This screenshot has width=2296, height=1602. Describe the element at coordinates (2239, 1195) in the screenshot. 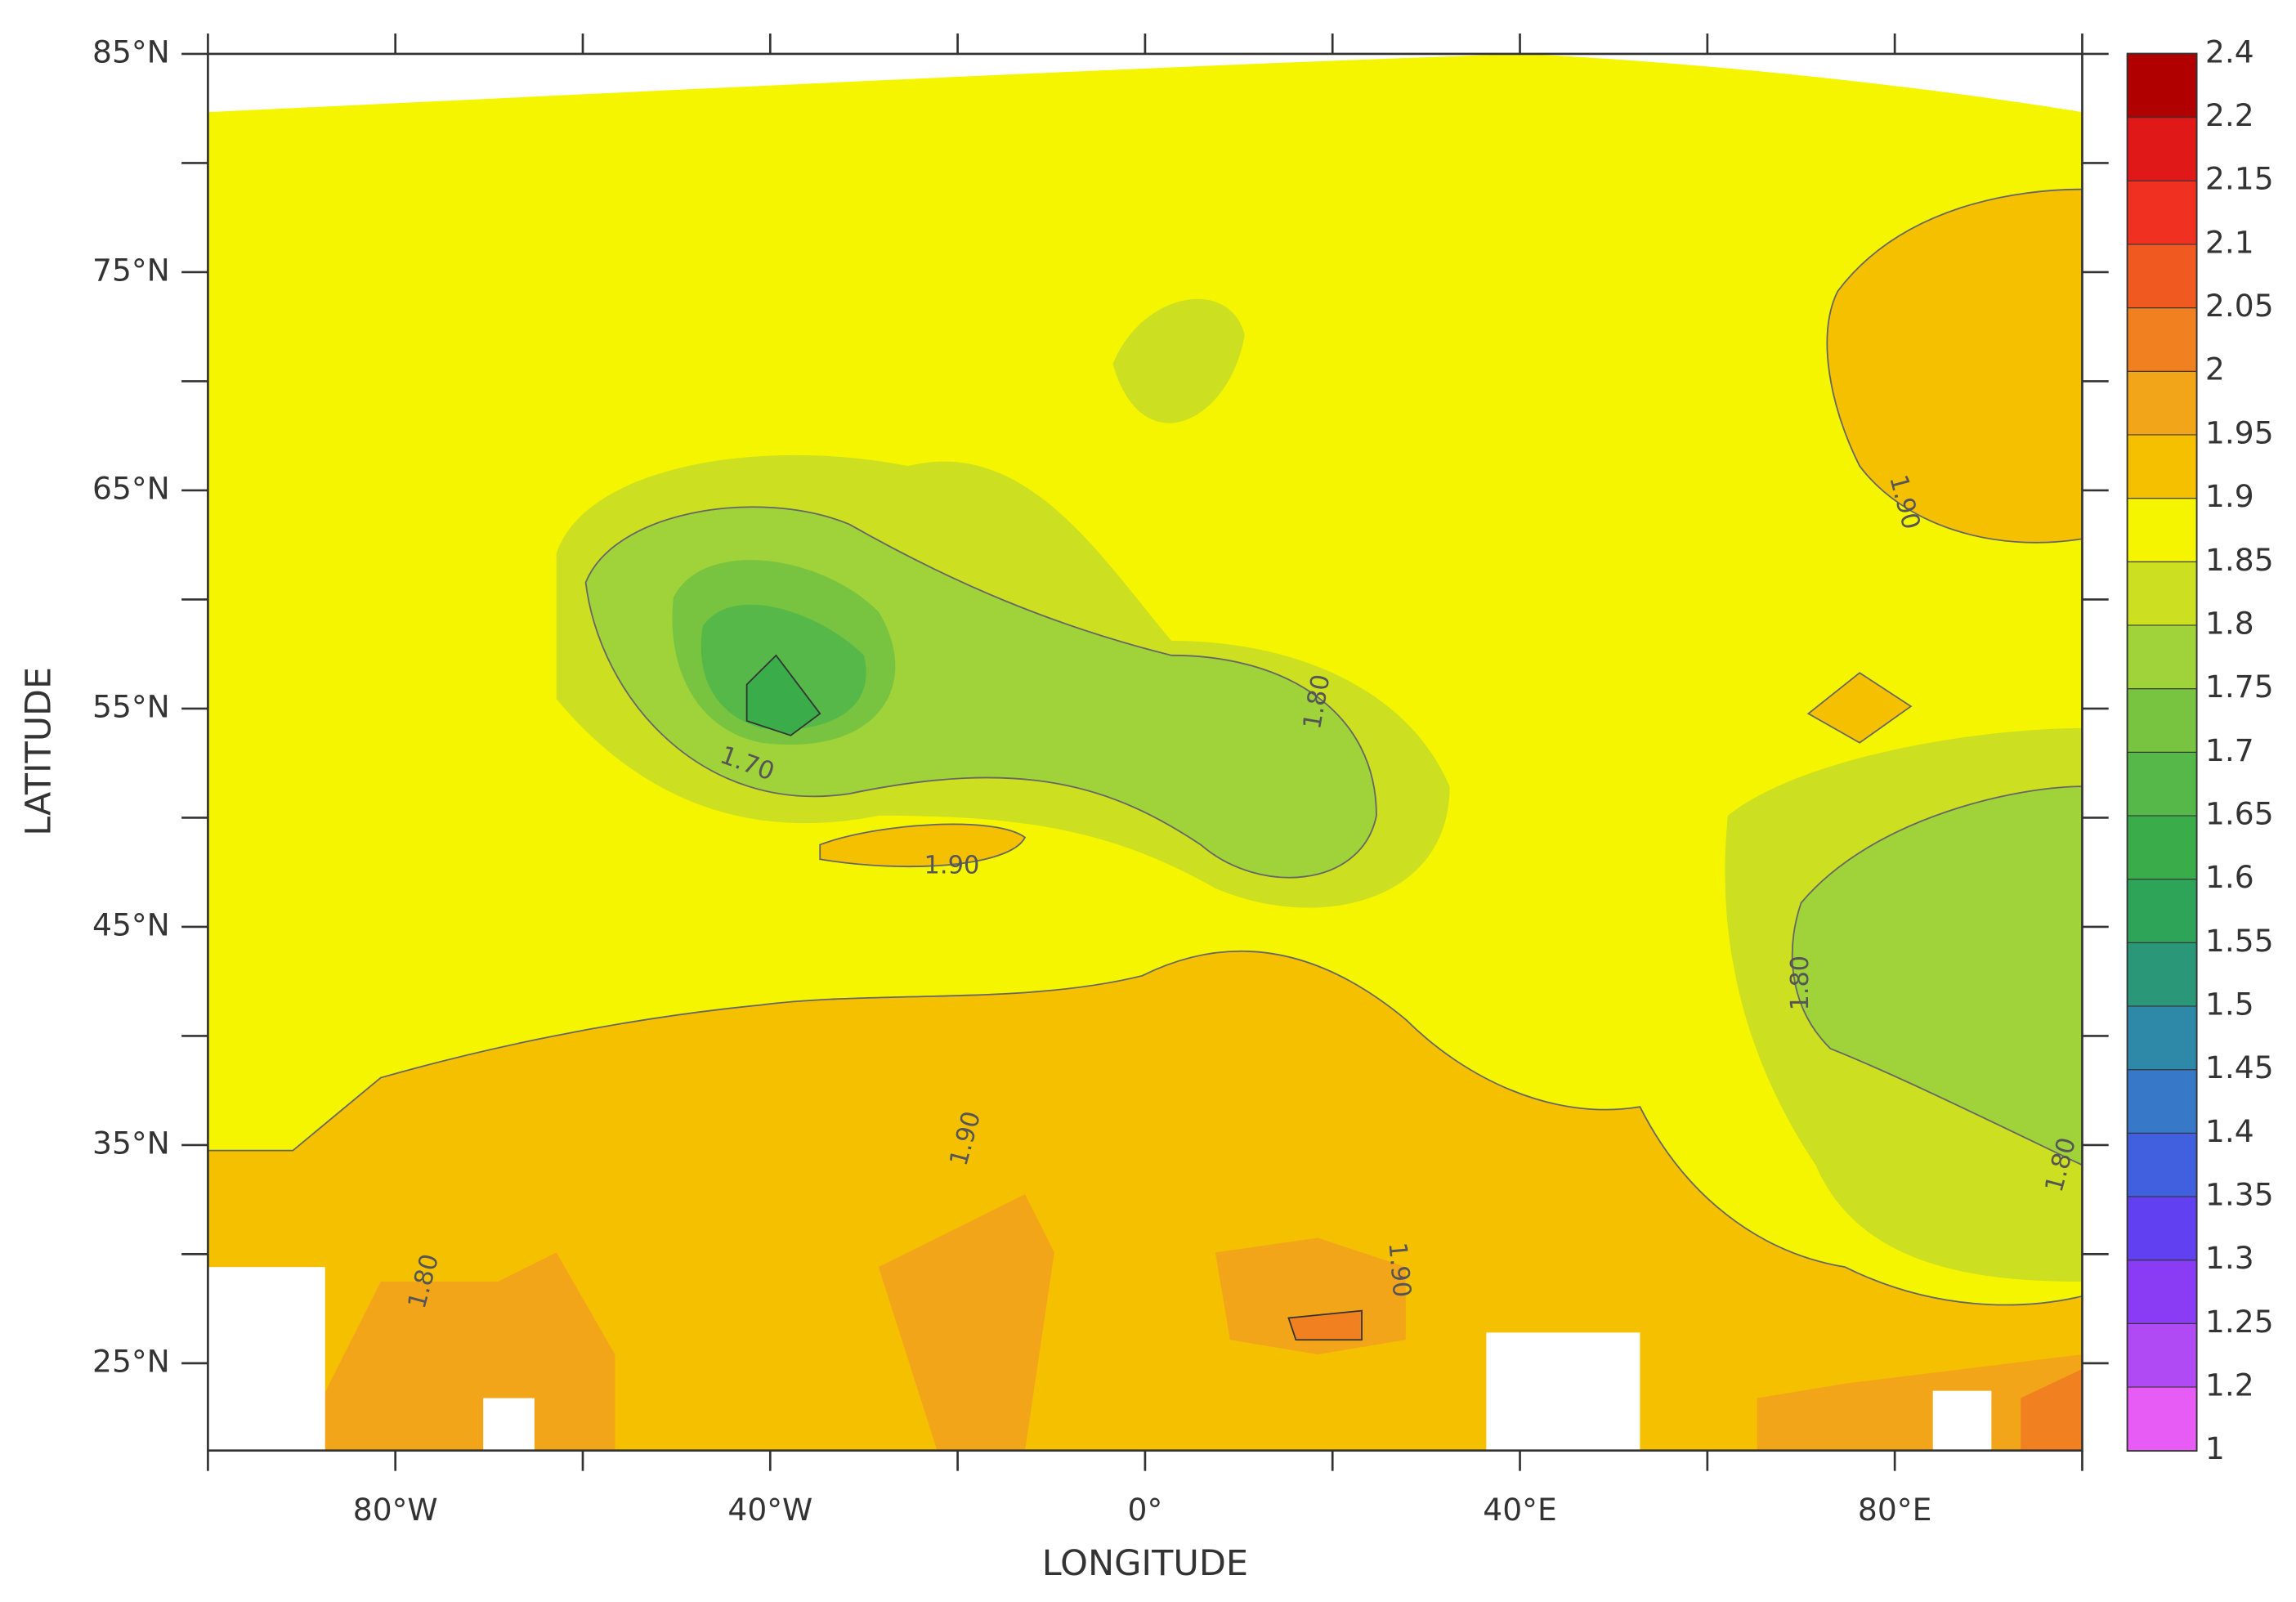

I see `colorbar-label: 1.35` at that location.